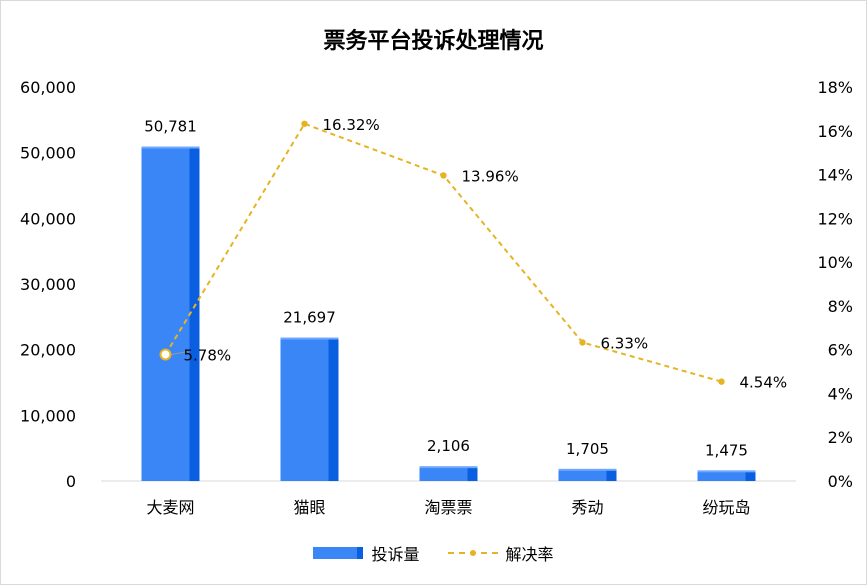 The width and height of the screenshot is (867, 585). Describe the element at coordinates (395, 554) in the screenshot. I see `legend-label-bars: 投诉量` at that location.